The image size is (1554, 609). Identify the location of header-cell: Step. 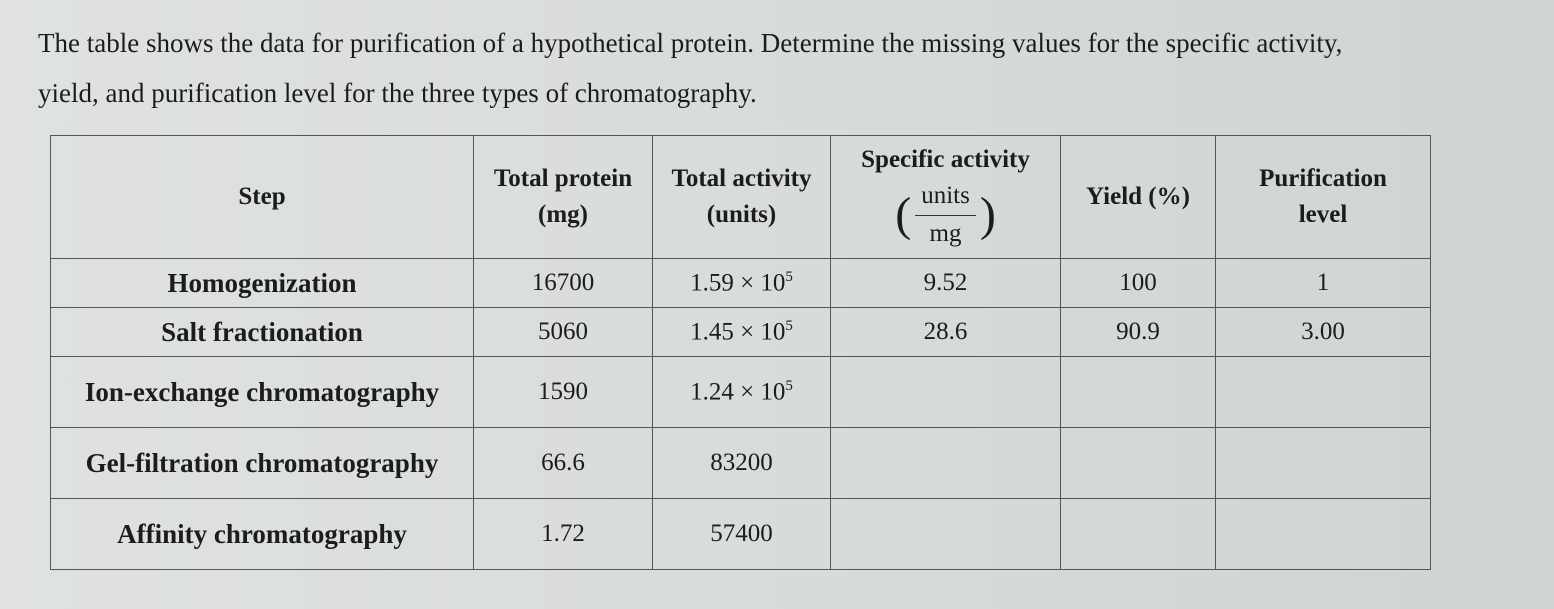
(262, 197).